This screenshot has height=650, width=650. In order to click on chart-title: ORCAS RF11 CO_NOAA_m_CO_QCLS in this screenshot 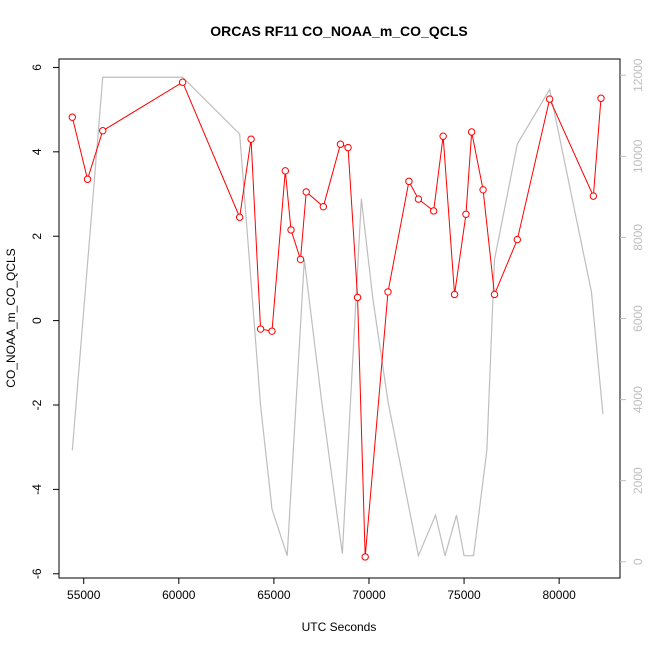, I will do `click(339, 31)`.